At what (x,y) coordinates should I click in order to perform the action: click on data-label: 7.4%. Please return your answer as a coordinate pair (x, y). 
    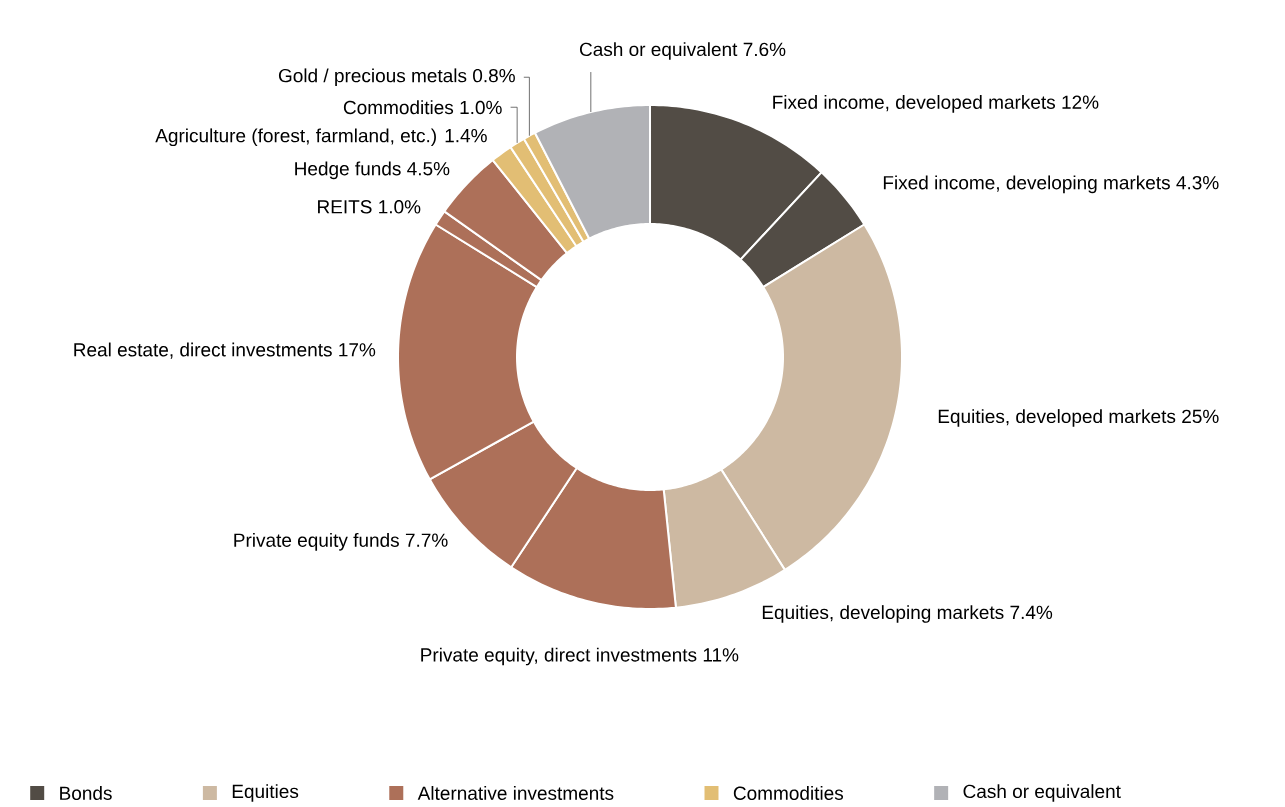
    Looking at the image, I should click on (1031, 612).